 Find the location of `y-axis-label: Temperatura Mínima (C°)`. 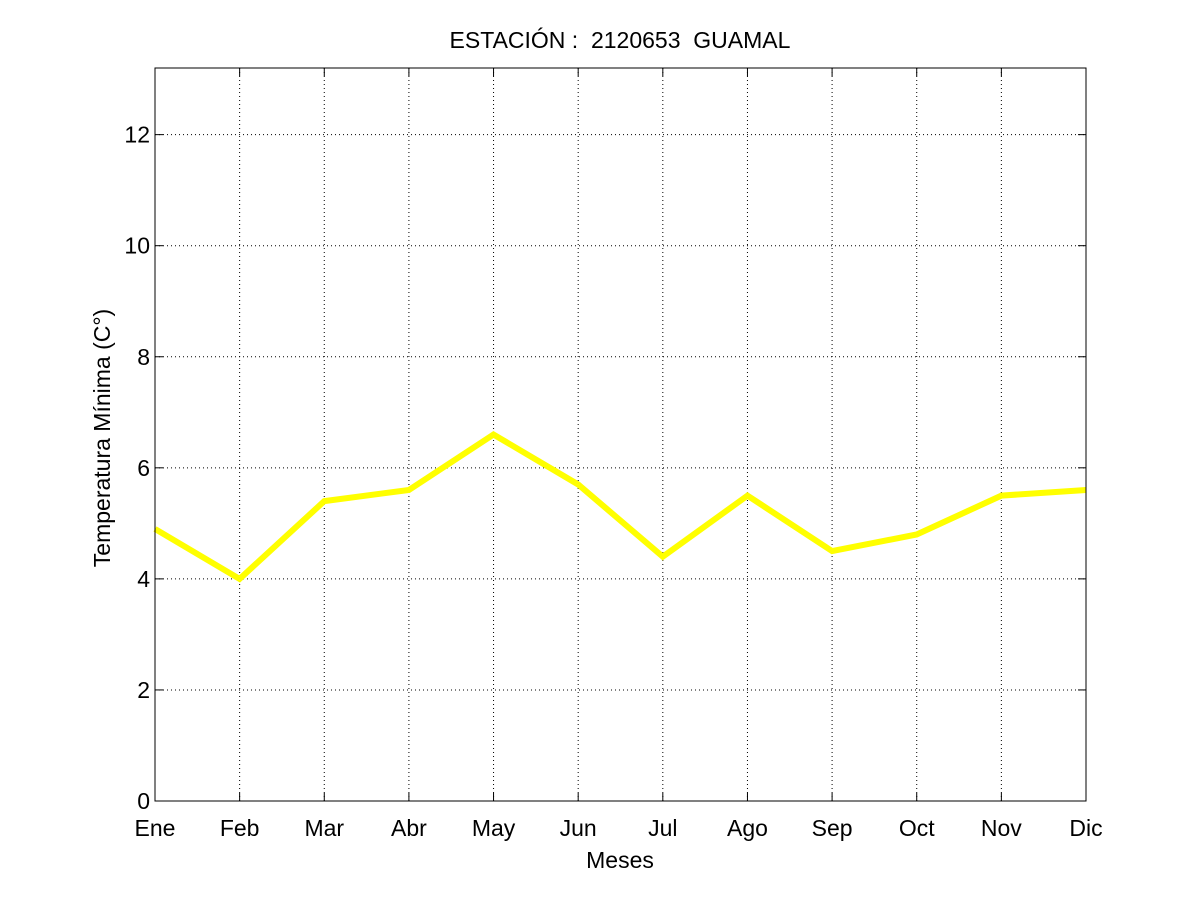

y-axis-label: Temperatura Mínima (C°) is located at coordinates (102, 438).